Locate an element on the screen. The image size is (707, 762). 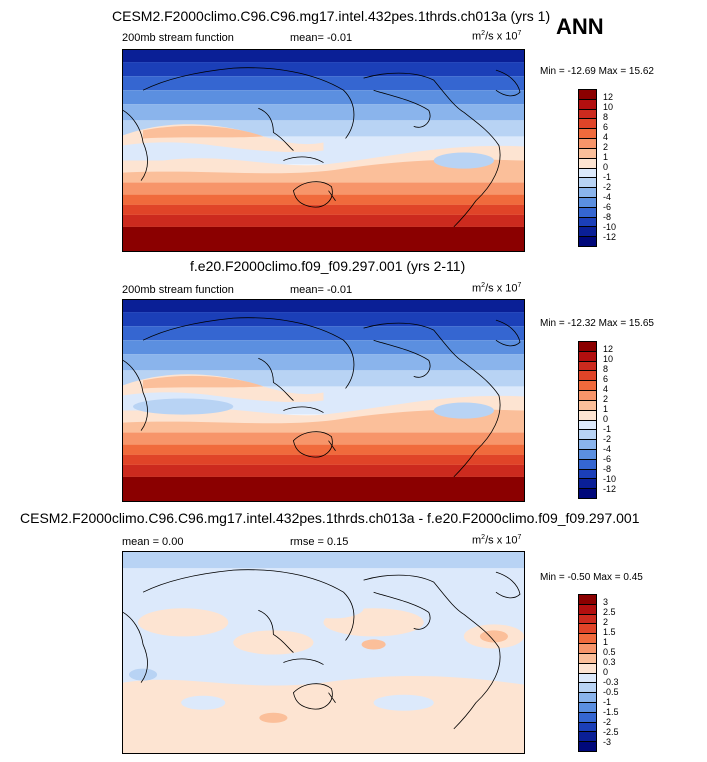
panel-3-colorbar is located at coordinates (587, 673).